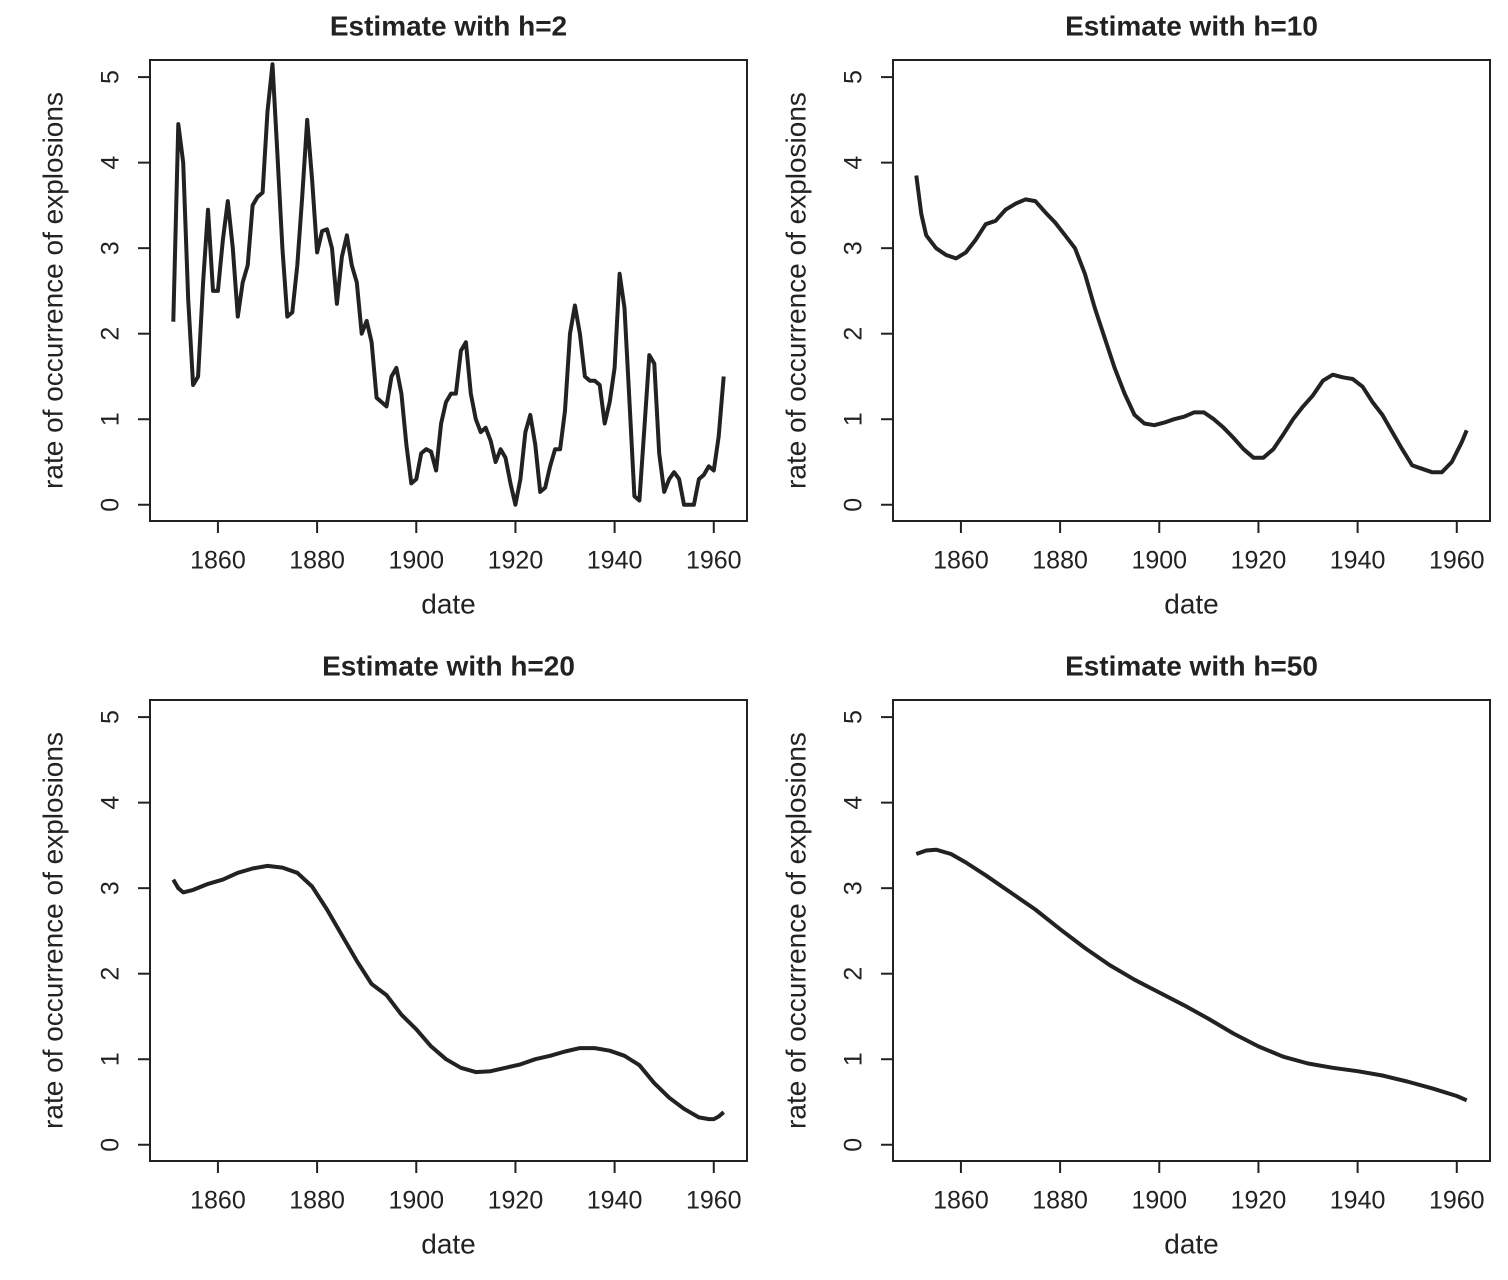 This screenshot has width=1508, height=1280. What do you see at coordinates (448, 25) in the screenshot?
I see `panel-title: Estimate with h=2` at bounding box center [448, 25].